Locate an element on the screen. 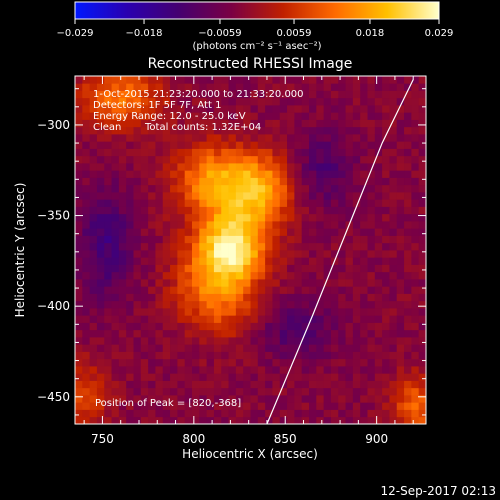 Image resolution: width=500 pixels, height=500 pixels. annotation-detectors: Detectors: 1F 5F 7F, Att 1 is located at coordinates (157, 105).